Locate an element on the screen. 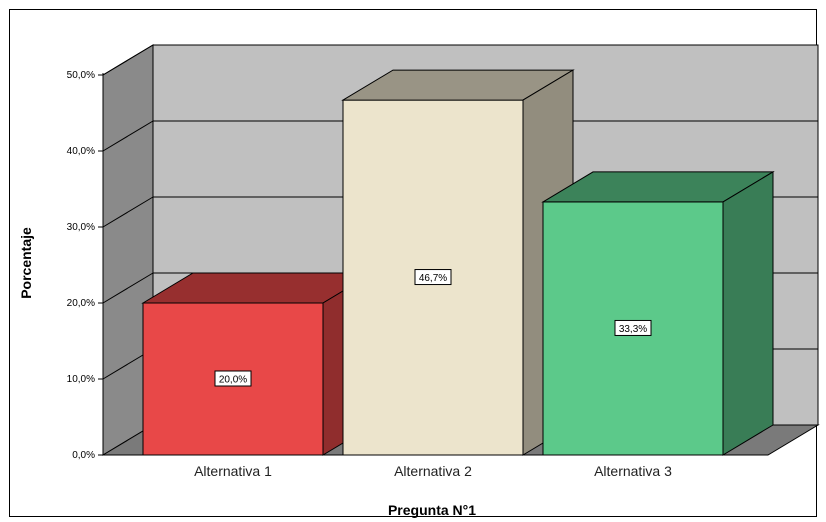  data-label: 33,3% is located at coordinates (633, 329).